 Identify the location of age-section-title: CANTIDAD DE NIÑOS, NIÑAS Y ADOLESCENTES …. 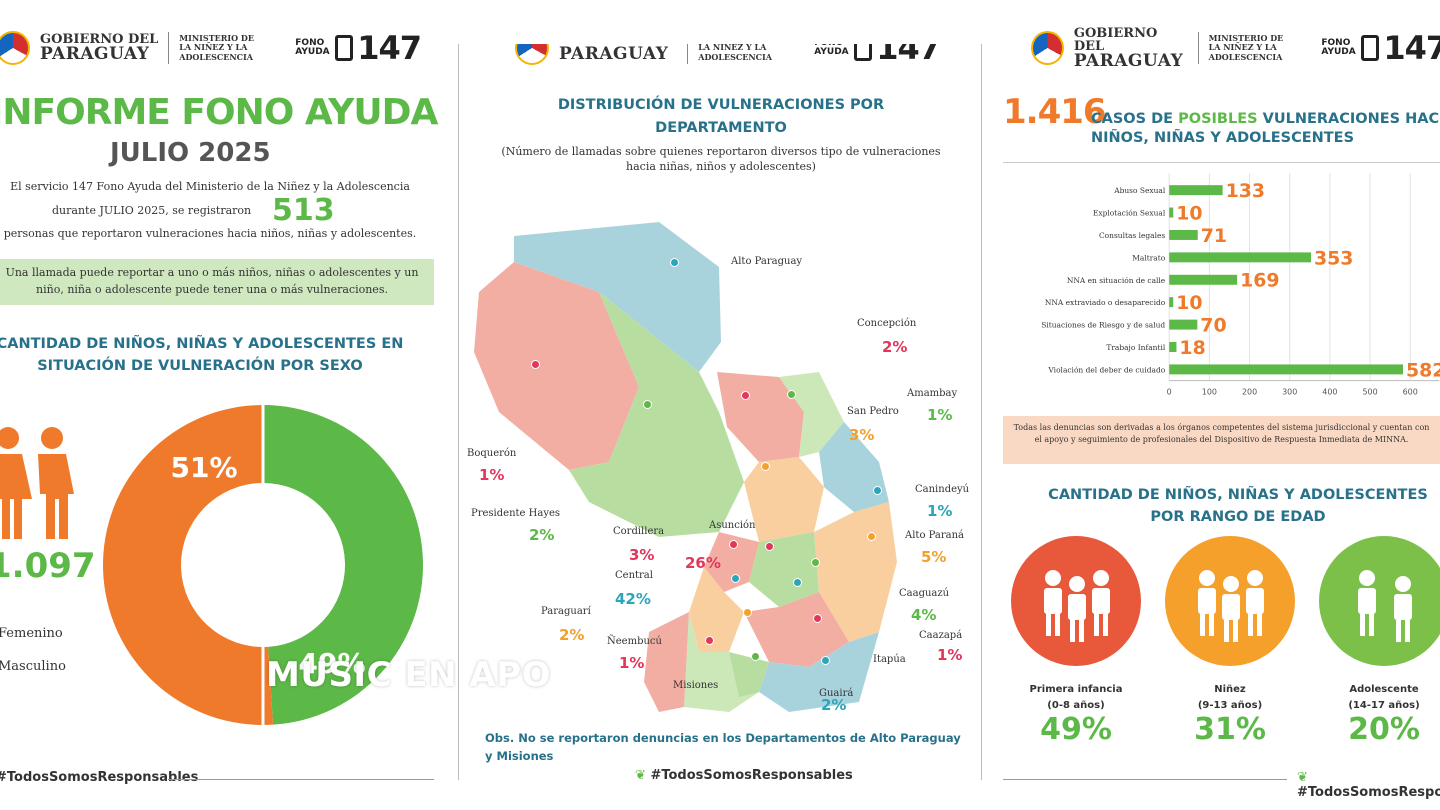
(1238, 506).